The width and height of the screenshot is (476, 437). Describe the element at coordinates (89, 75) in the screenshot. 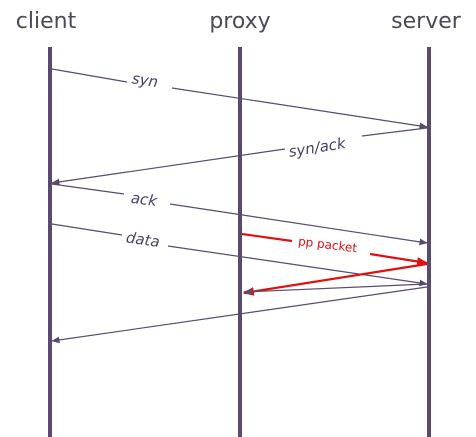

I see `syn-arrow-segment-a` at that location.